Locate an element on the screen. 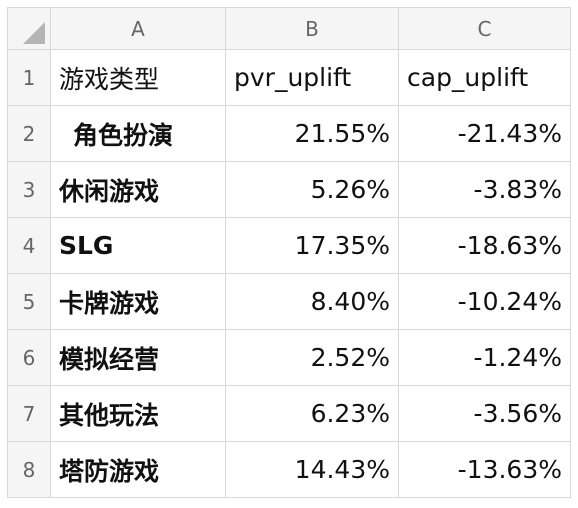  row-number: 5 is located at coordinates (29, 301).